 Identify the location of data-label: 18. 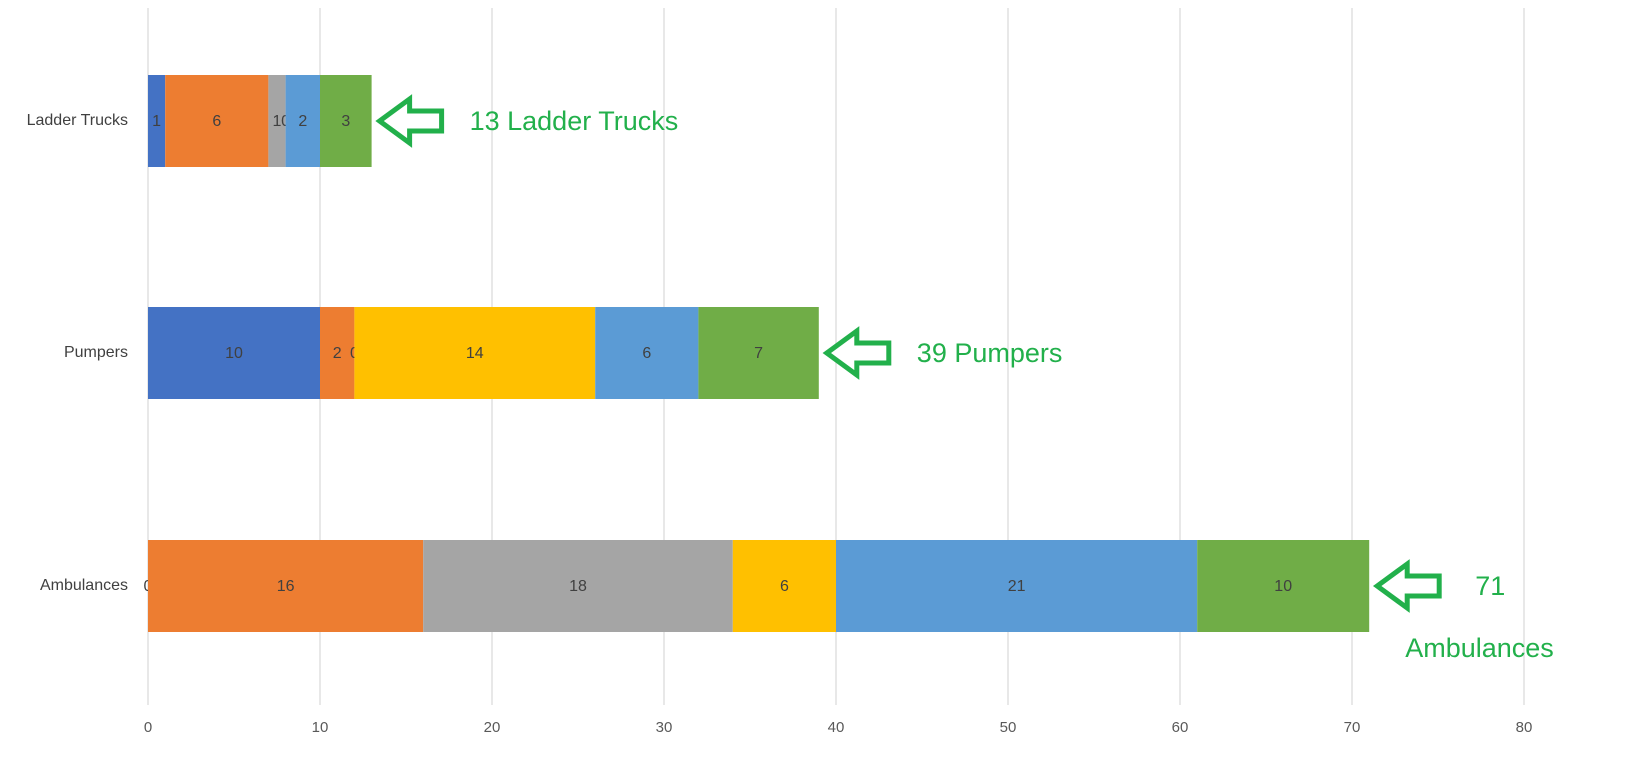
(578, 586).